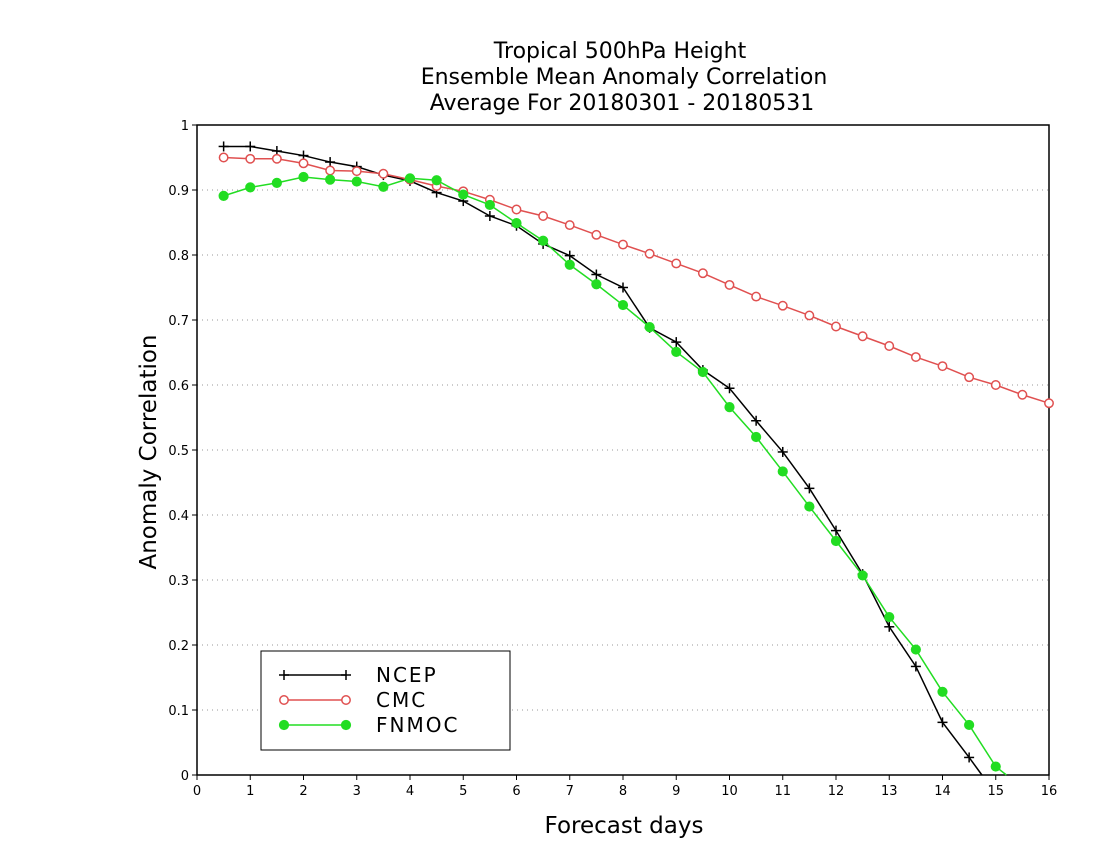  Describe the element at coordinates (250, 791) in the screenshot. I see `x-tick-label-1: 1` at that location.